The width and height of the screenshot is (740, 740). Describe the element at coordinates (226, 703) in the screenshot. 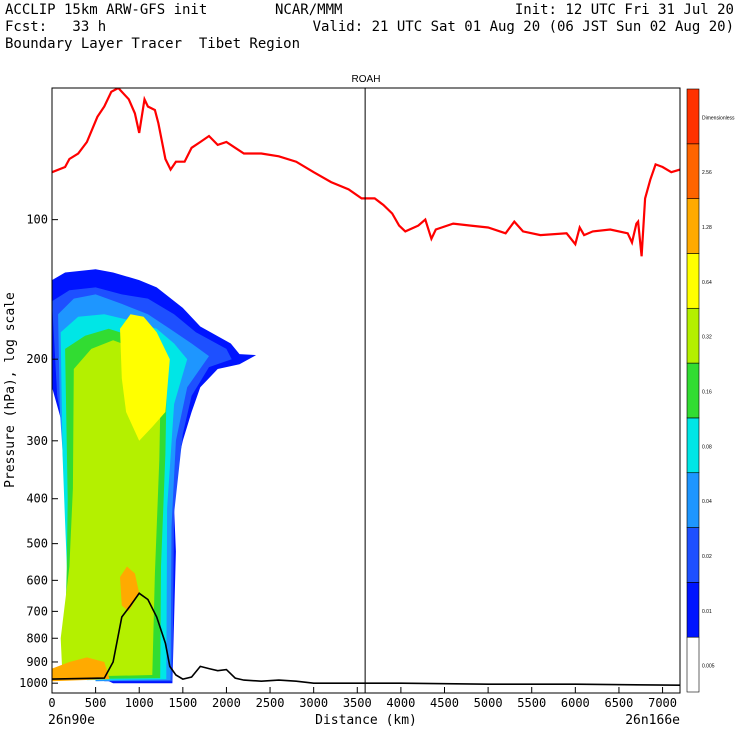

I see `x-tick-label: 2000` at that location.